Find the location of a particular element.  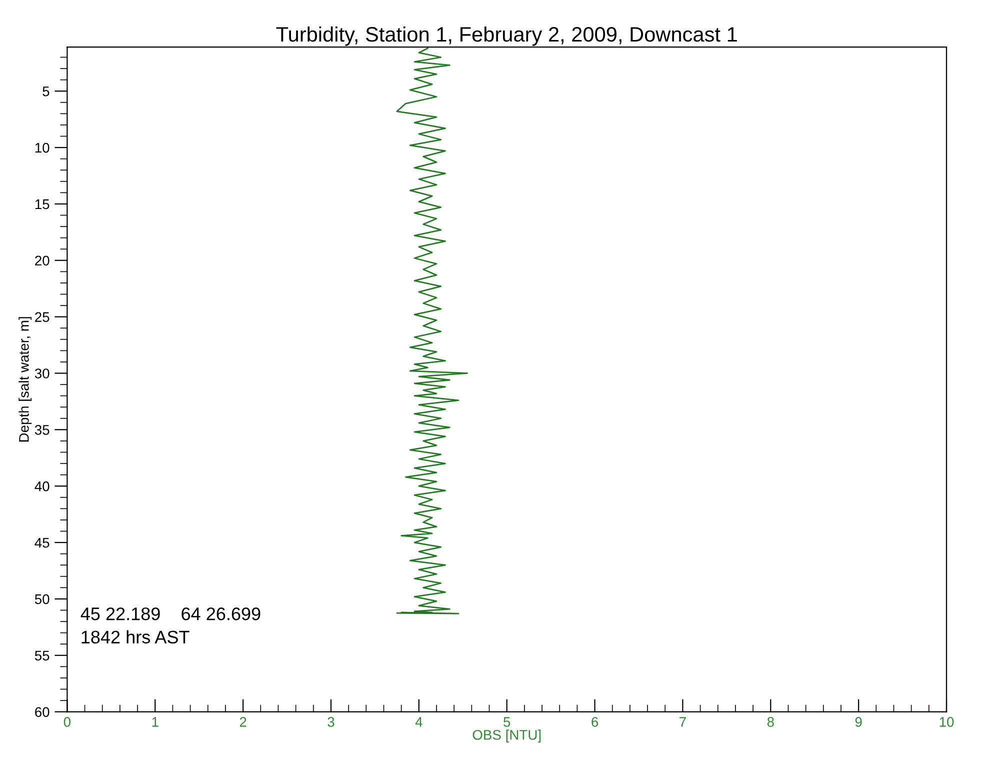

annotation: 45 22.189 64 26.699 is located at coordinates (170, 613).